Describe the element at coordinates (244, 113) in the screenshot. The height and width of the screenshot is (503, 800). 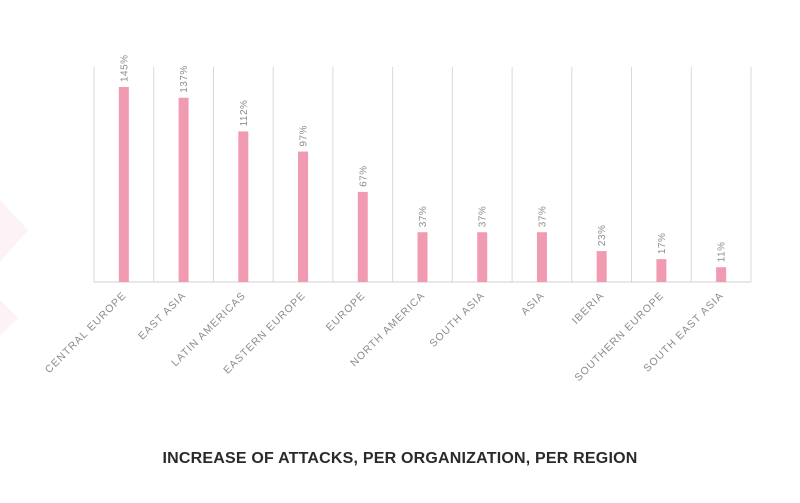
I see `data-label: 112%` at that location.